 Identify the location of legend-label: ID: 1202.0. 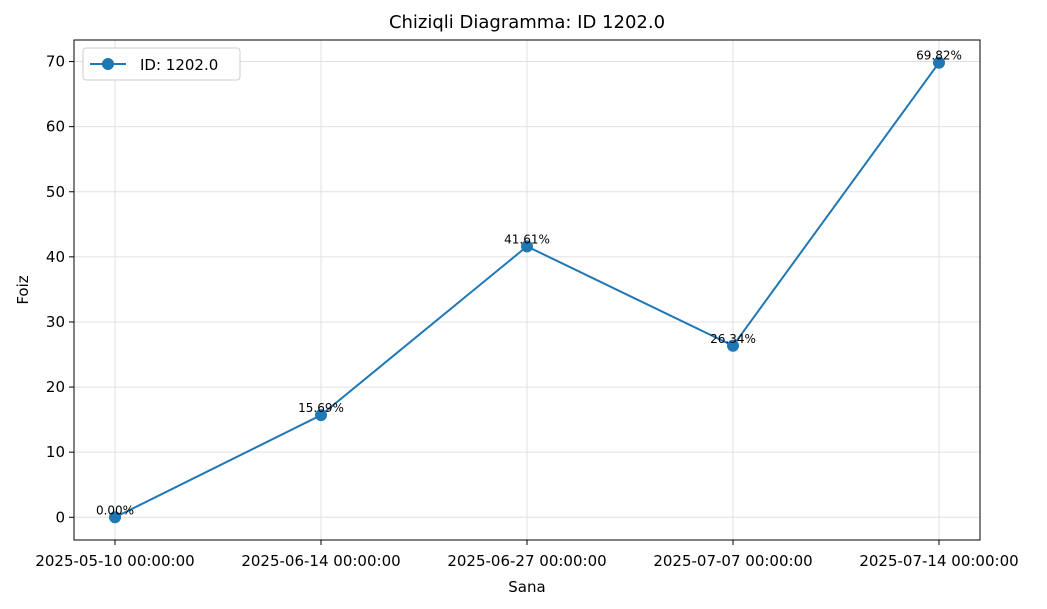
(179, 65).